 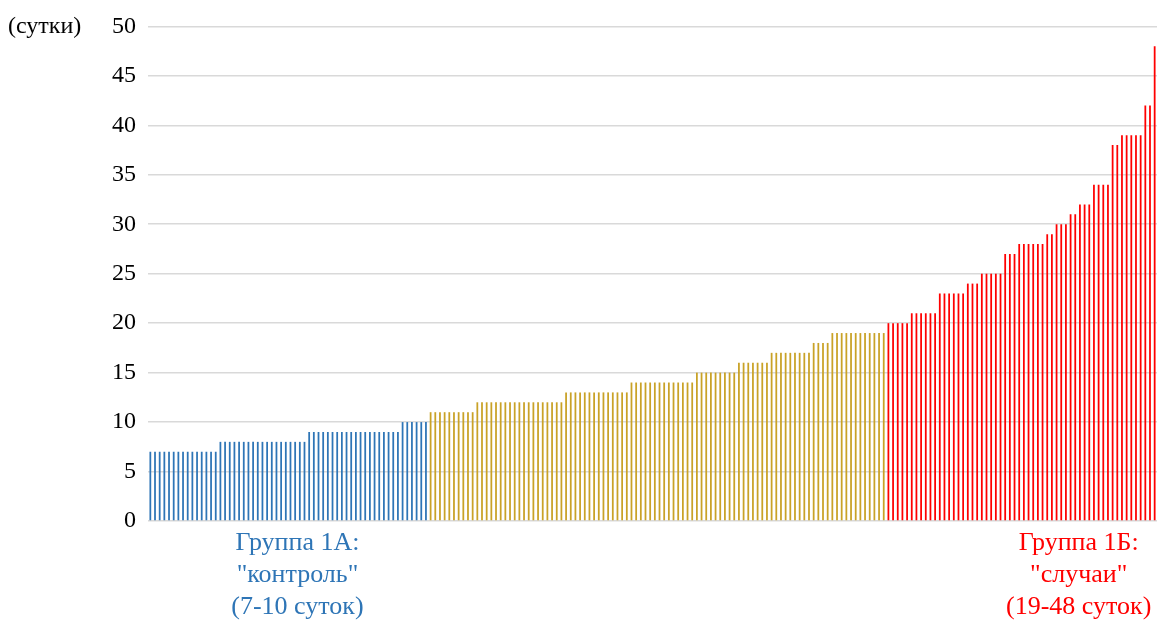 What do you see at coordinates (130, 519) in the screenshot?
I see `y-tick-label: 0` at bounding box center [130, 519].